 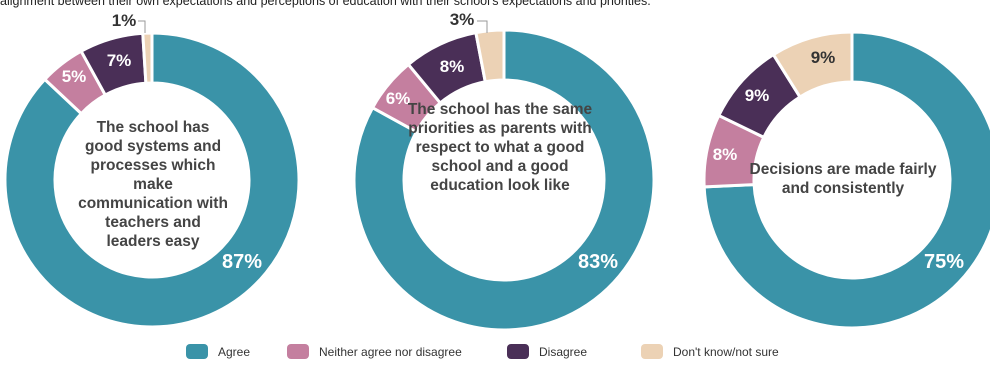 I want to click on chart-3-slice-dont-know, so click(x=812, y=65).